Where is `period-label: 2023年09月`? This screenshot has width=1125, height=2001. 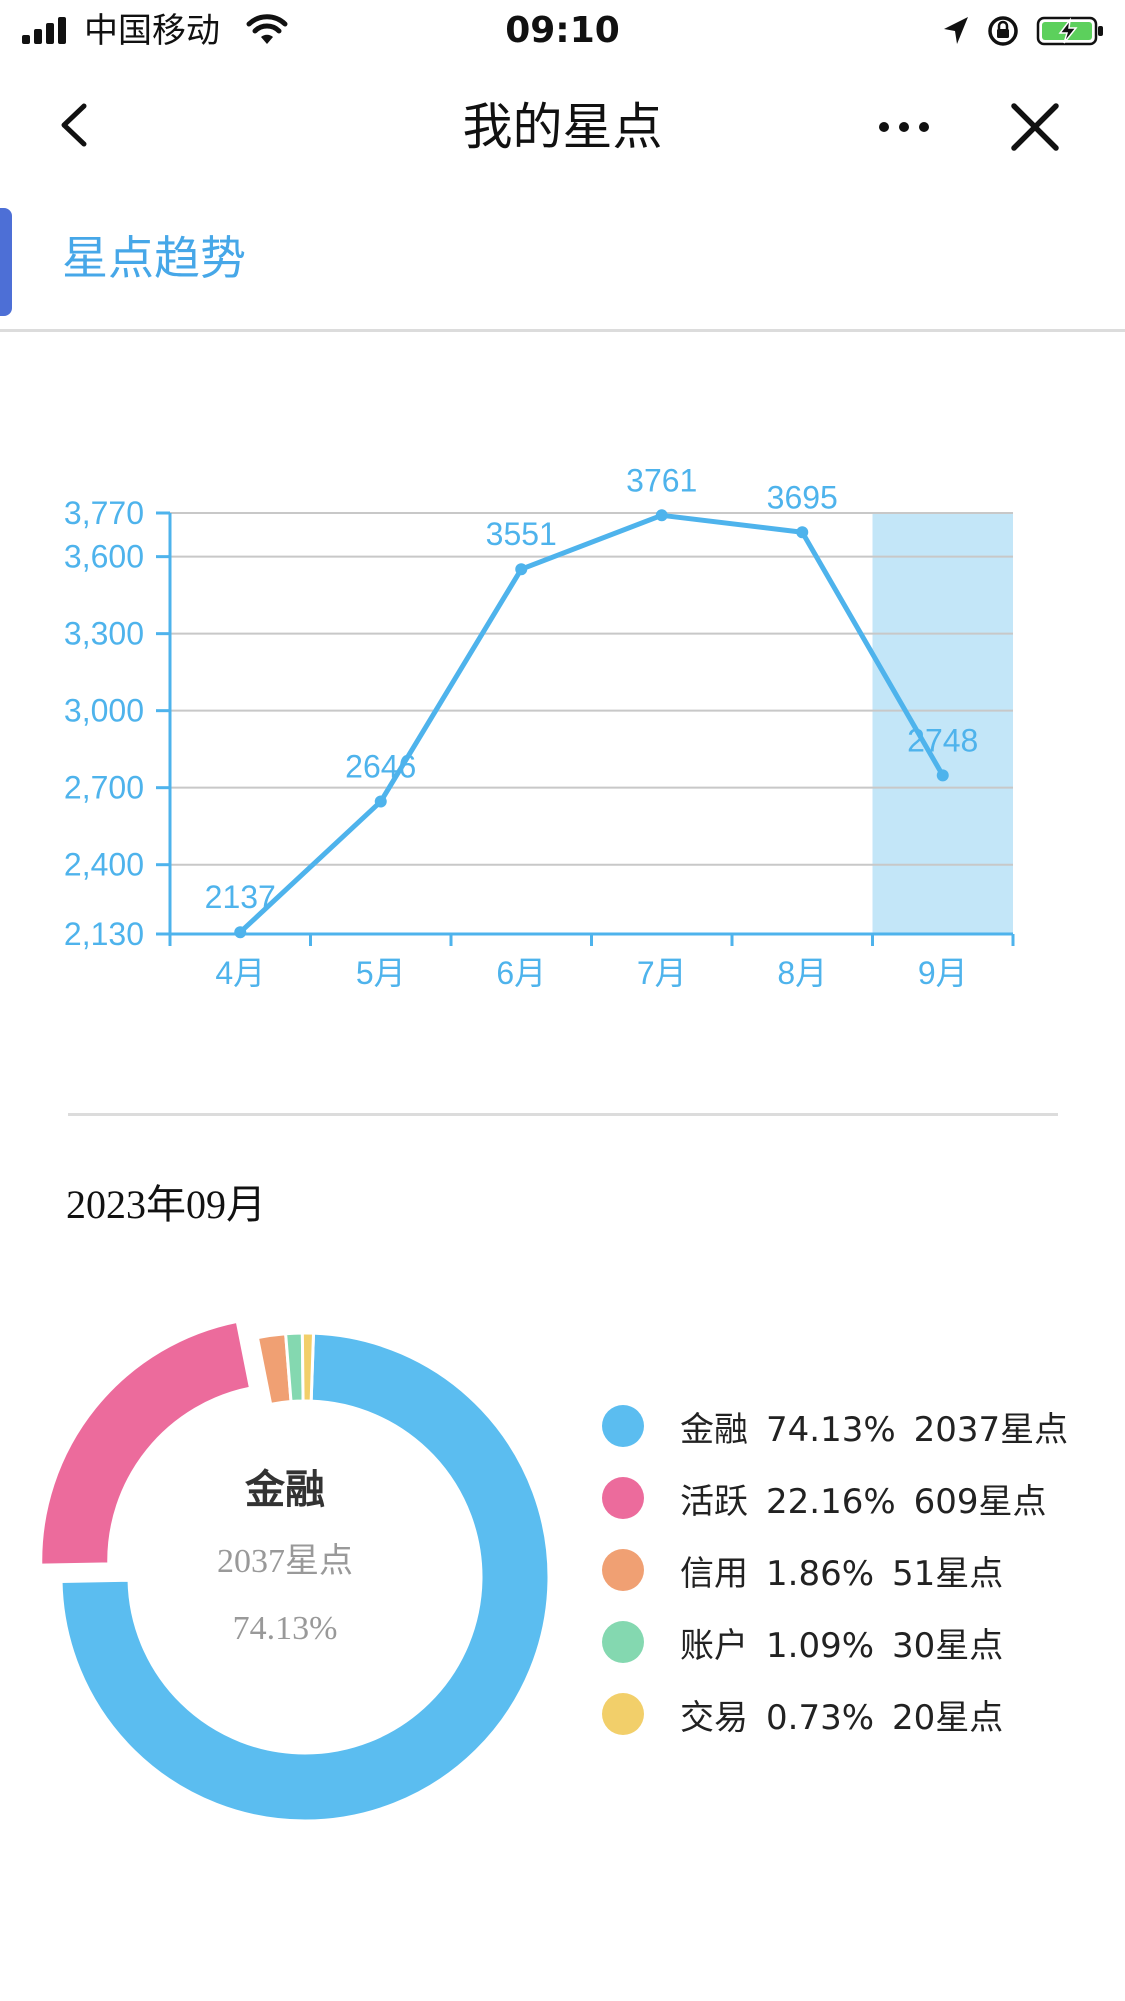 period-label: 2023年09月 is located at coordinates (166, 1204).